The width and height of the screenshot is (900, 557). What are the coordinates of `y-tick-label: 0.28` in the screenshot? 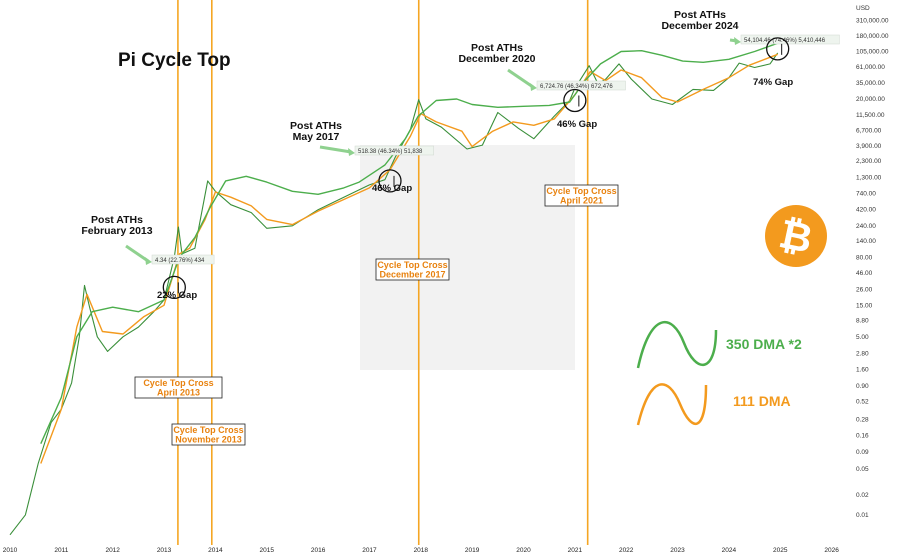 It's located at (862, 419).